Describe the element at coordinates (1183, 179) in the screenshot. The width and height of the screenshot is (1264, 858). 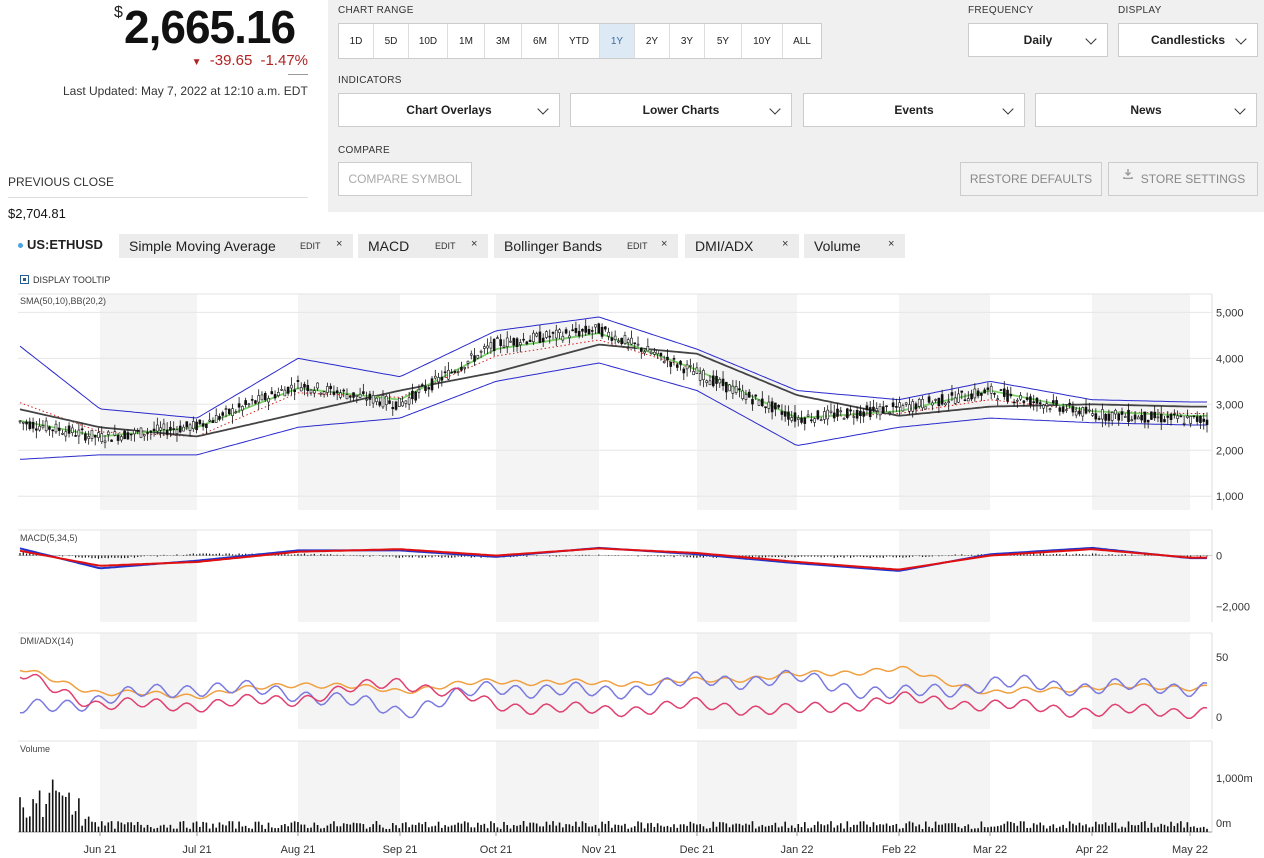
I see `store-settings-button: STORE SETTINGS` at that location.